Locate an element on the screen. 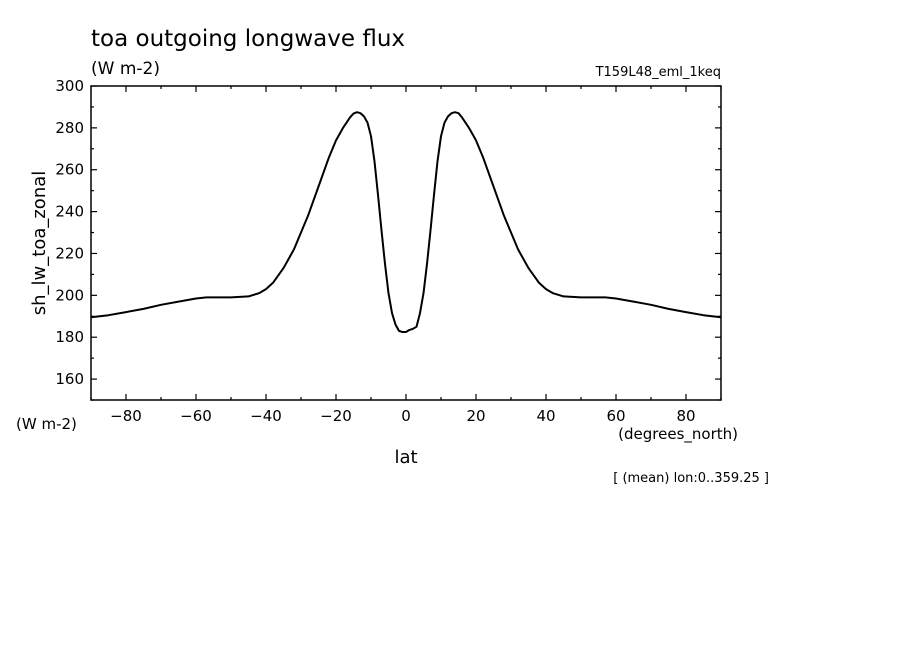  x-tick-label: −80 is located at coordinates (126, 416).